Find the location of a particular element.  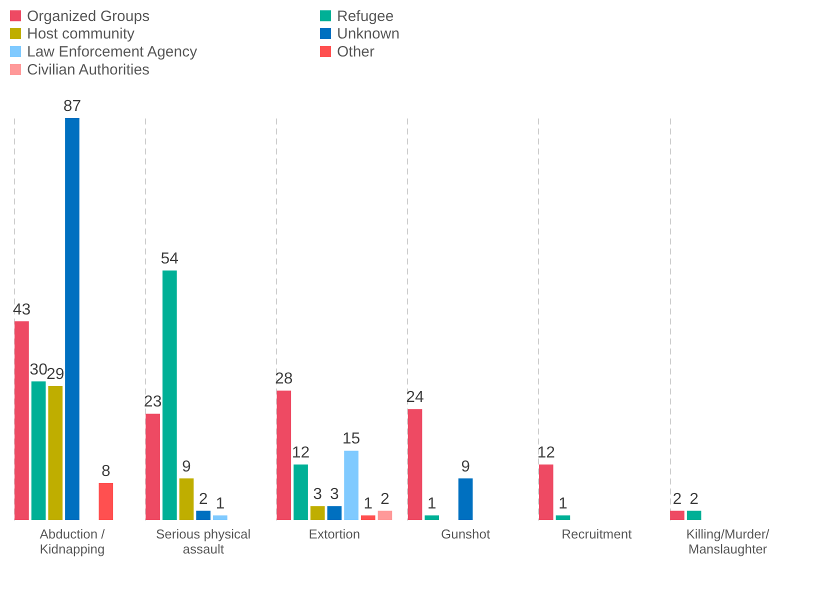

x-tick-label: Extortion is located at coordinates (334, 534).